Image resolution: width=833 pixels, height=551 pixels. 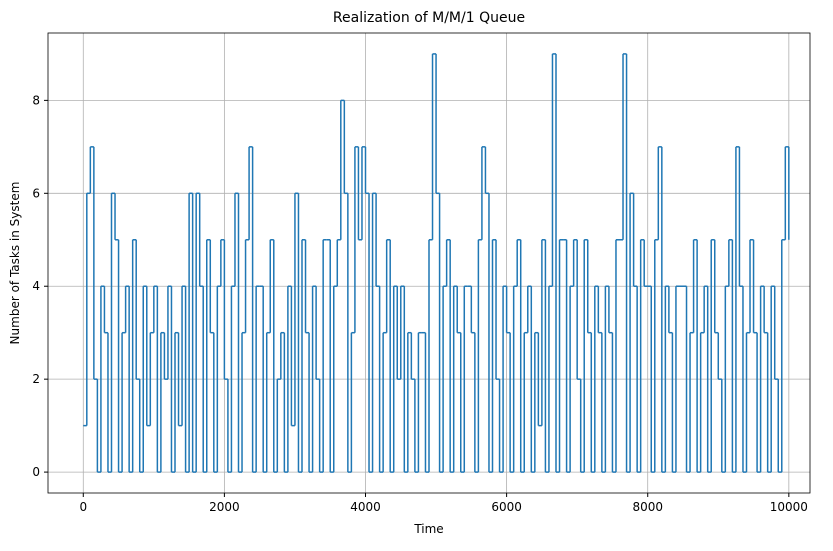 What do you see at coordinates (789, 507) in the screenshot?
I see `x-tick-label: 10000` at bounding box center [789, 507].